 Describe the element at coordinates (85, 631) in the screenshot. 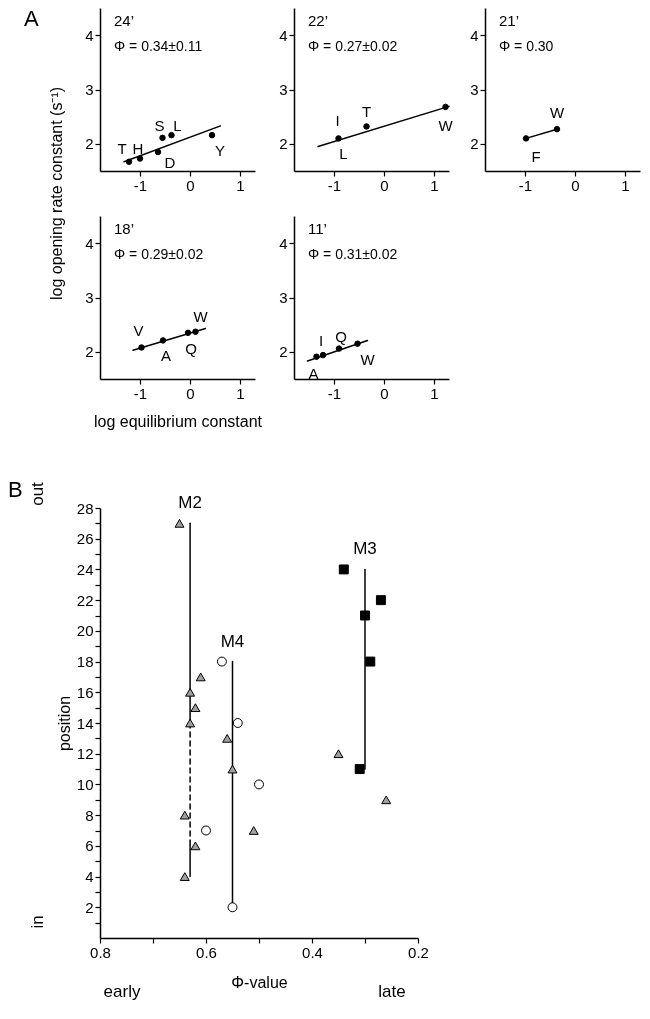

I see `y-tick-label: 20` at that location.